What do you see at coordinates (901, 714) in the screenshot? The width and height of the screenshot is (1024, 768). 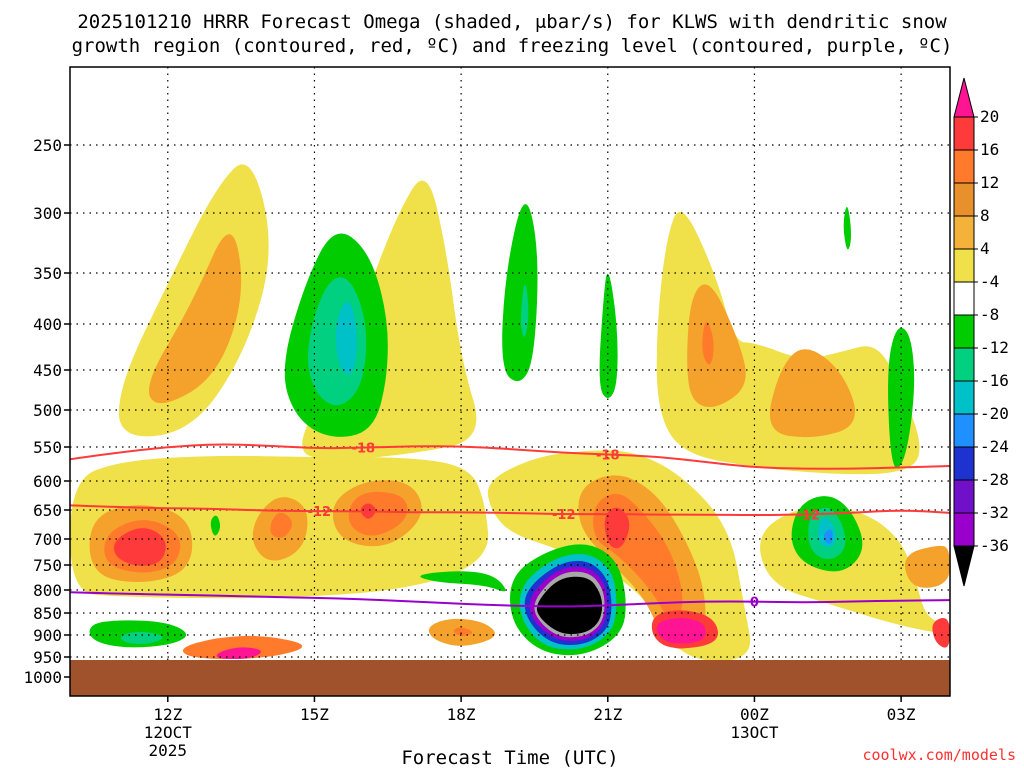 I see `x-tick-label-03Z-0: 03Z` at bounding box center [901, 714].